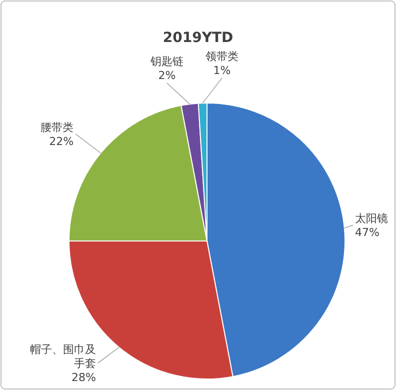 This screenshot has width=396, height=390. I want to click on label: 钥匙链 2%, so click(167, 68).